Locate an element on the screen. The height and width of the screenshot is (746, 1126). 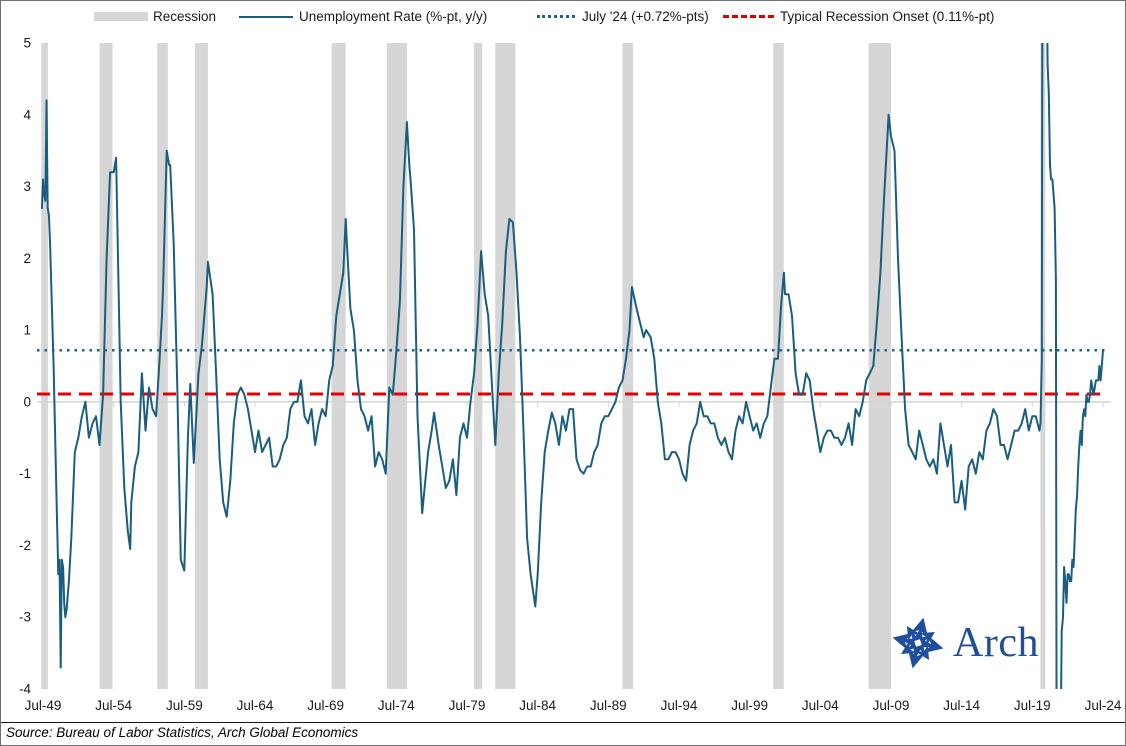
x-axis-tick-label: Jul-89 is located at coordinates (608, 705).